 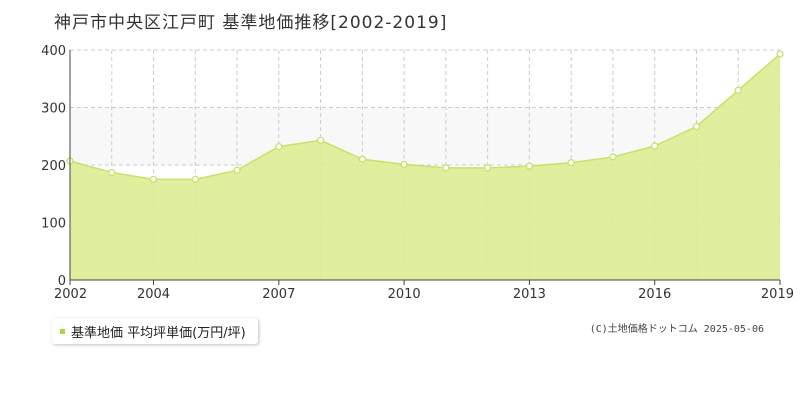 I want to click on x-tick-label: 2007, so click(x=278, y=294).